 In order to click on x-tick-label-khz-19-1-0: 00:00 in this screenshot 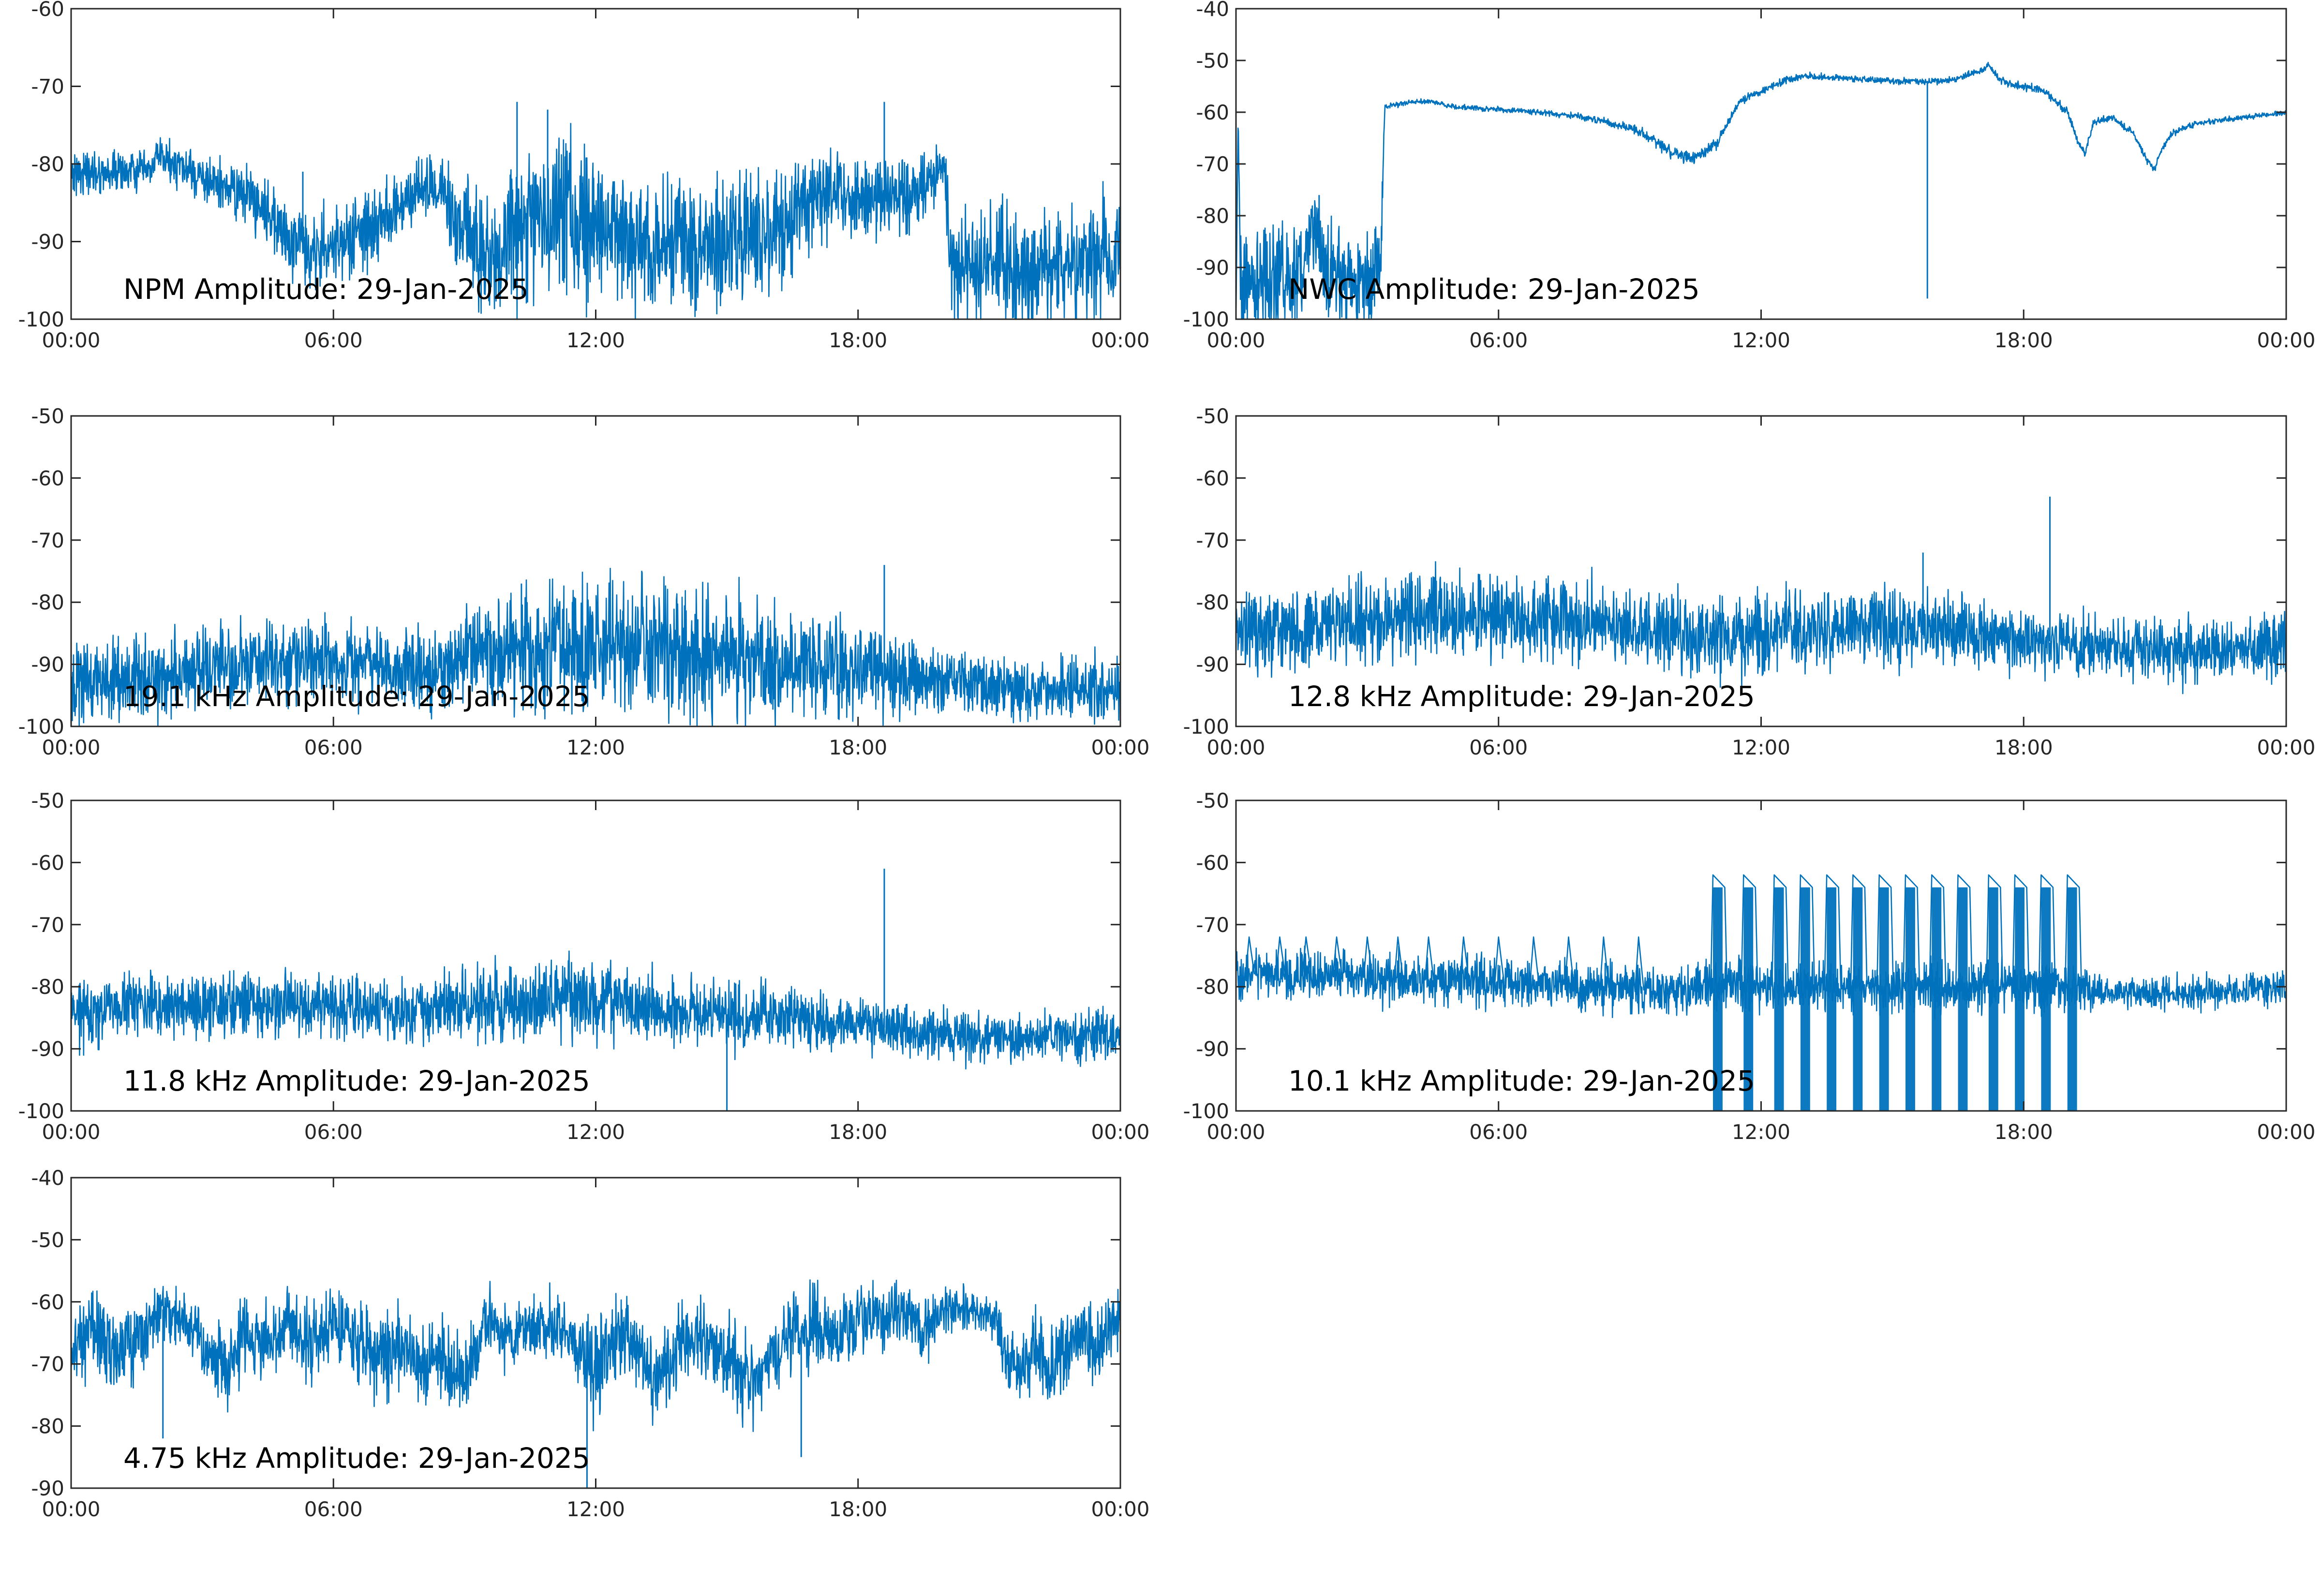, I will do `click(71, 747)`.